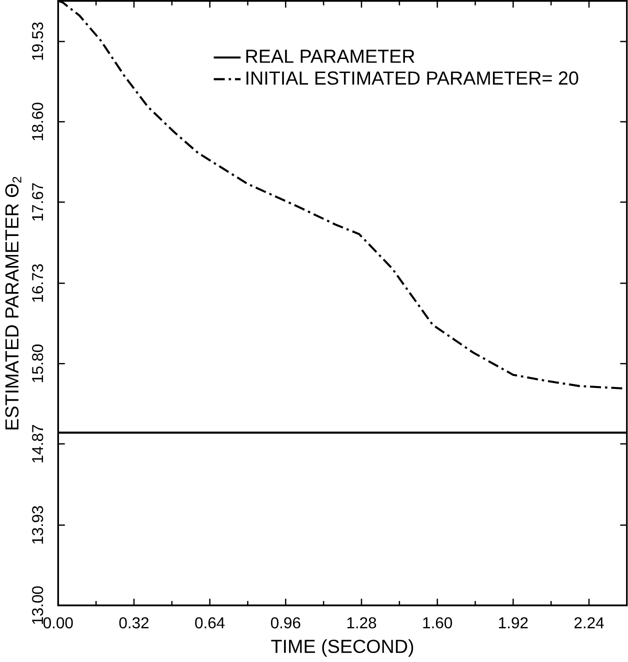 The image size is (628, 662). Describe the element at coordinates (38, 121) in the screenshot. I see `y-tick-label: 18.60` at that location.